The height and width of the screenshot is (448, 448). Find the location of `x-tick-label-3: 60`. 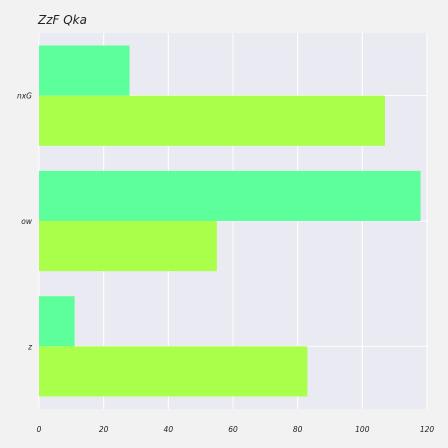

x-tick-label-3: 60 is located at coordinates (233, 429).